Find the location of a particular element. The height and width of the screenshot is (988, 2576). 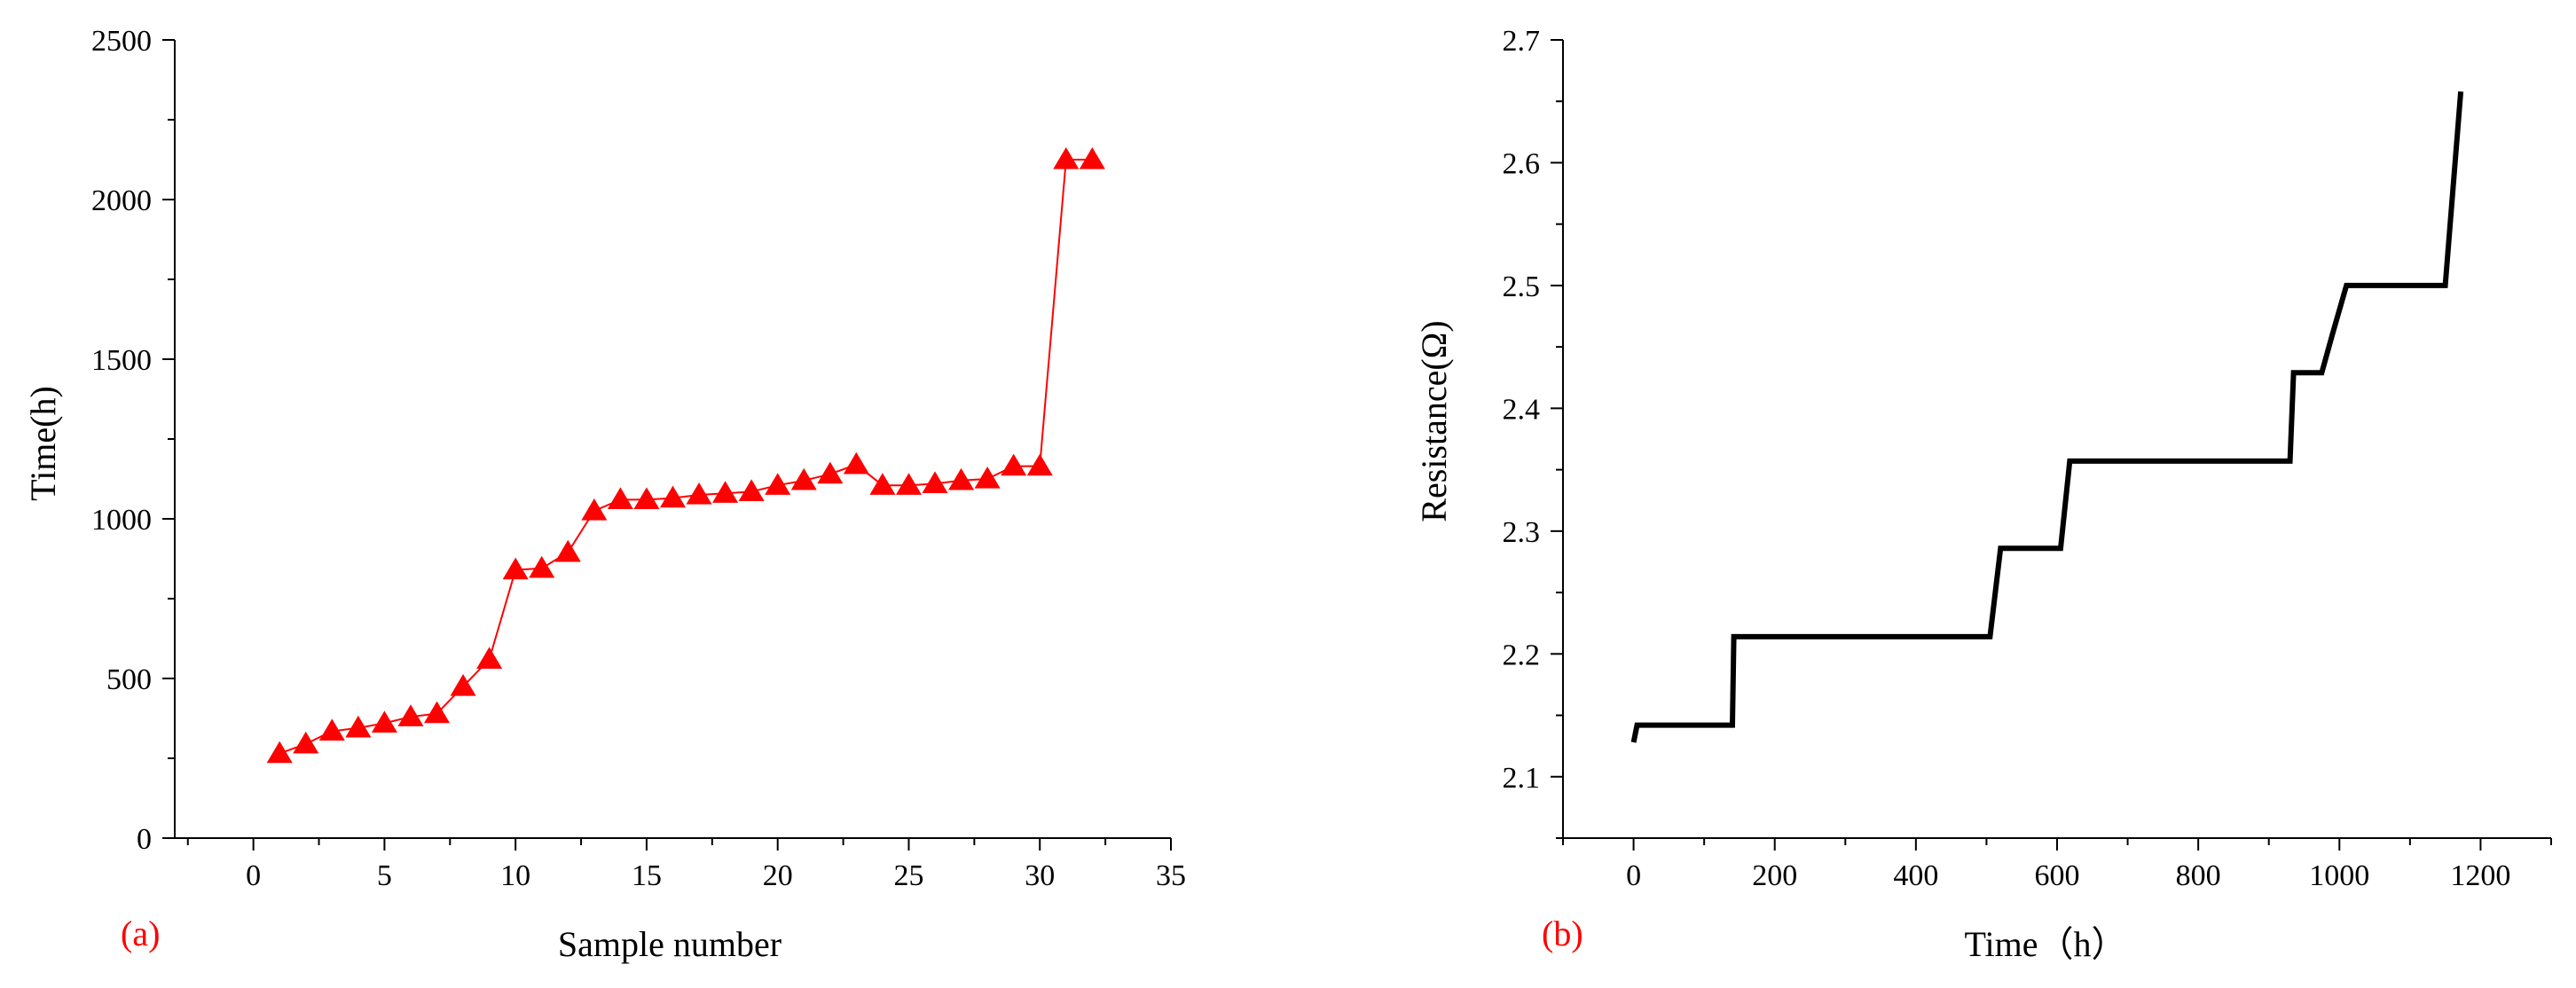

panel-b-y-tick-label: 2.1 is located at coordinates (1522, 778).